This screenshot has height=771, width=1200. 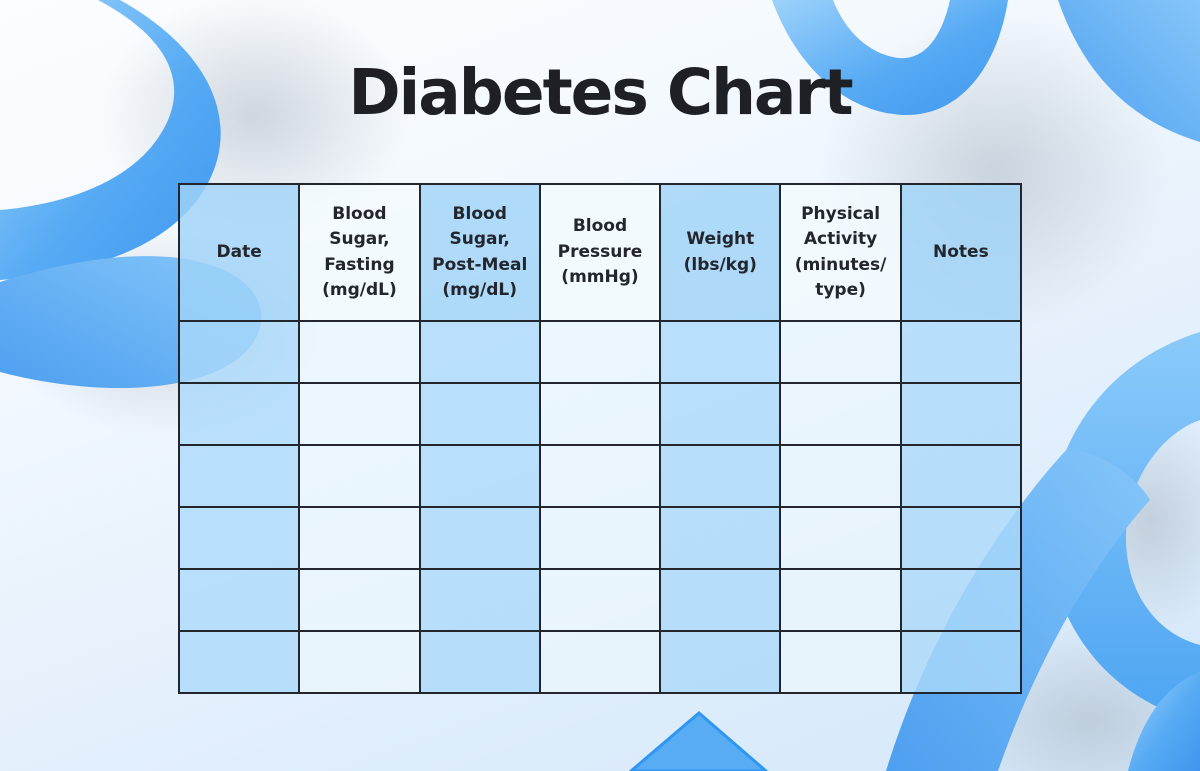 What do you see at coordinates (720, 252) in the screenshot?
I see `column-header-weight: Weight (lbs/kg)` at bounding box center [720, 252].